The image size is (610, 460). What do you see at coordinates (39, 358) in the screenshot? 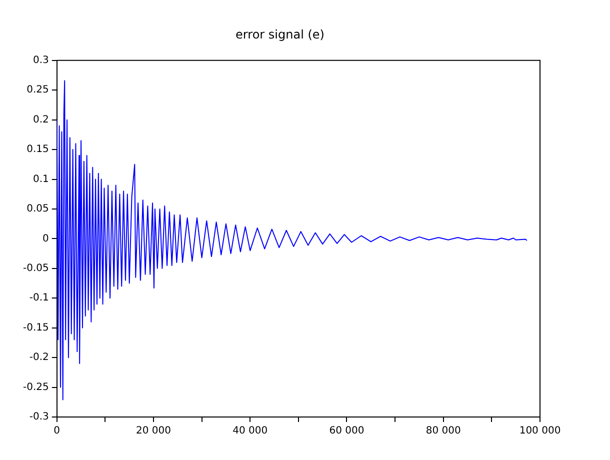
I see `y-tick-label: -0.2` at bounding box center [39, 358].